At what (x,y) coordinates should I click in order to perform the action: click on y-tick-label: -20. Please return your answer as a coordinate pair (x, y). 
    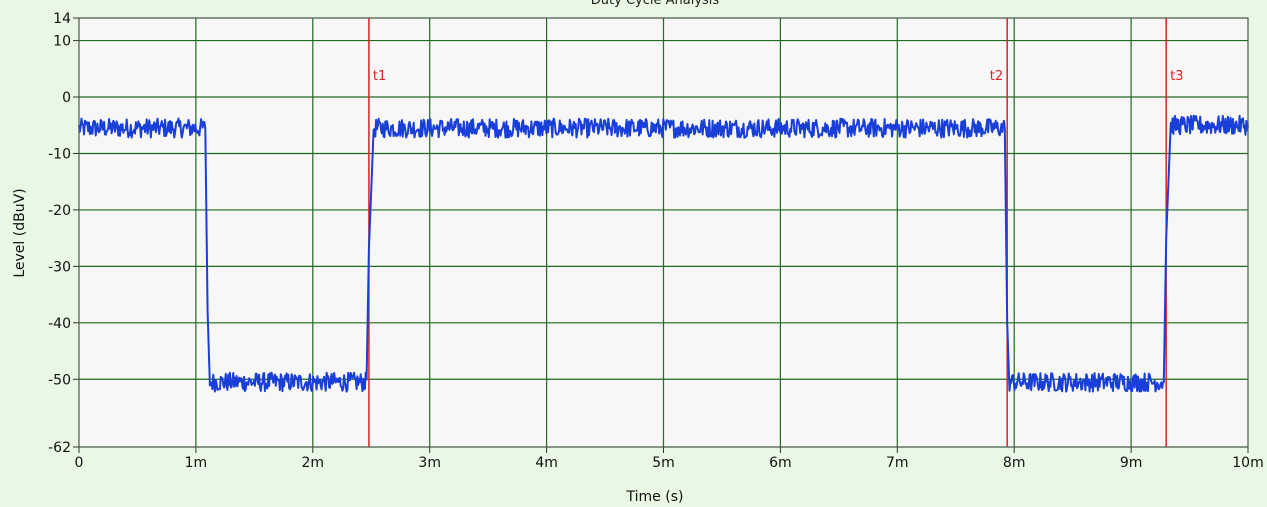
    Looking at the image, I should click on (59, 211).